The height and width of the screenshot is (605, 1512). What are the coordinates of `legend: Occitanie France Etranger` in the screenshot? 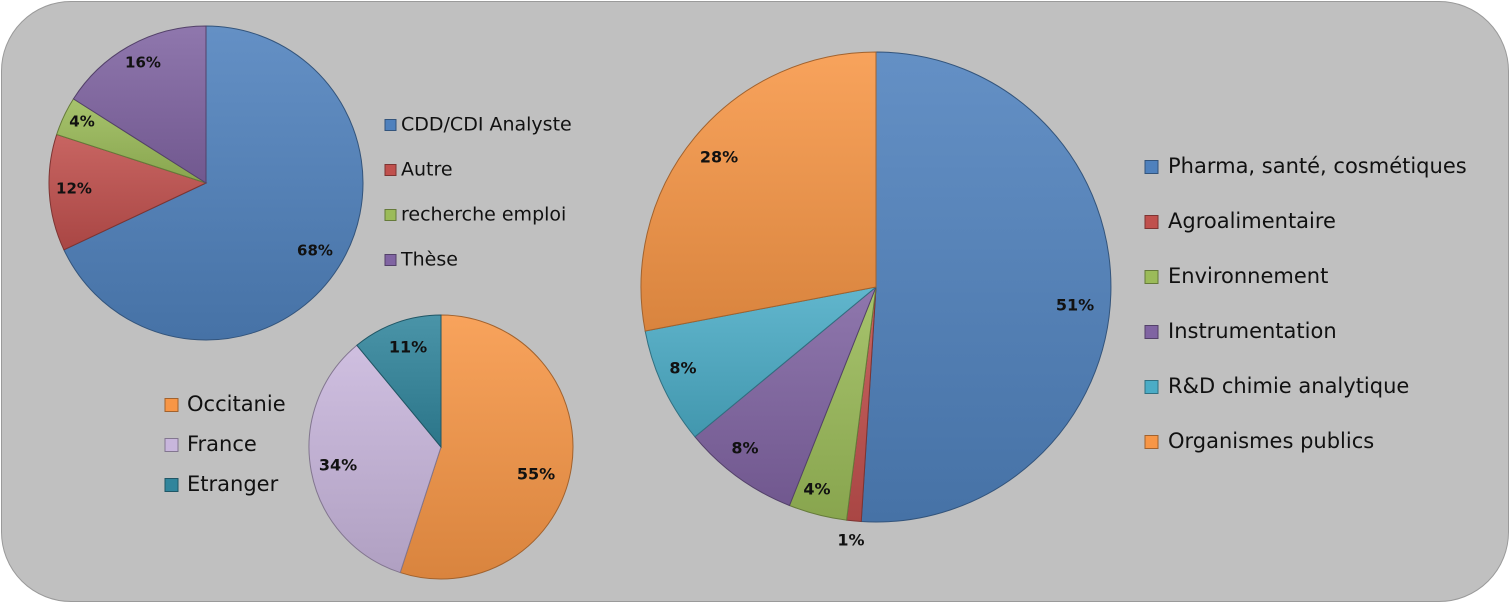 It's located at (225, 444).